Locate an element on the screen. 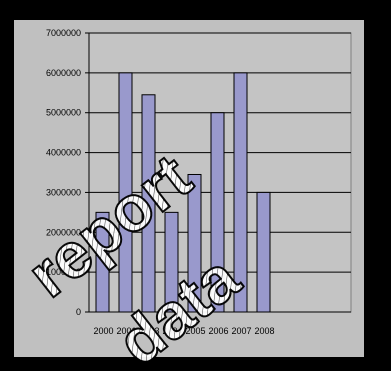 The height and width of the screenshot is (371, 391). x-tick-label-2008: 2008 is located at coordinates (264, 331).